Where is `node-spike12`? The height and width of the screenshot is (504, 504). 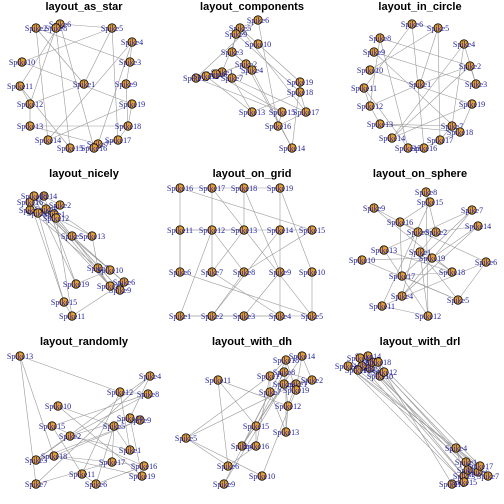
node-spike12 is located at coordinates (212, 230).